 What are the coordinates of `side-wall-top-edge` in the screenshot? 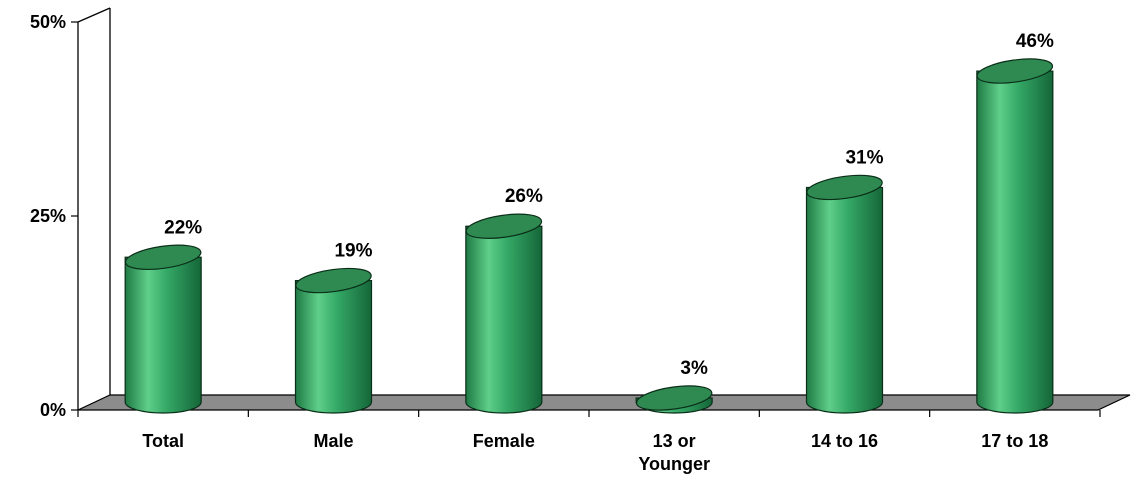 It's located at (94, 15).